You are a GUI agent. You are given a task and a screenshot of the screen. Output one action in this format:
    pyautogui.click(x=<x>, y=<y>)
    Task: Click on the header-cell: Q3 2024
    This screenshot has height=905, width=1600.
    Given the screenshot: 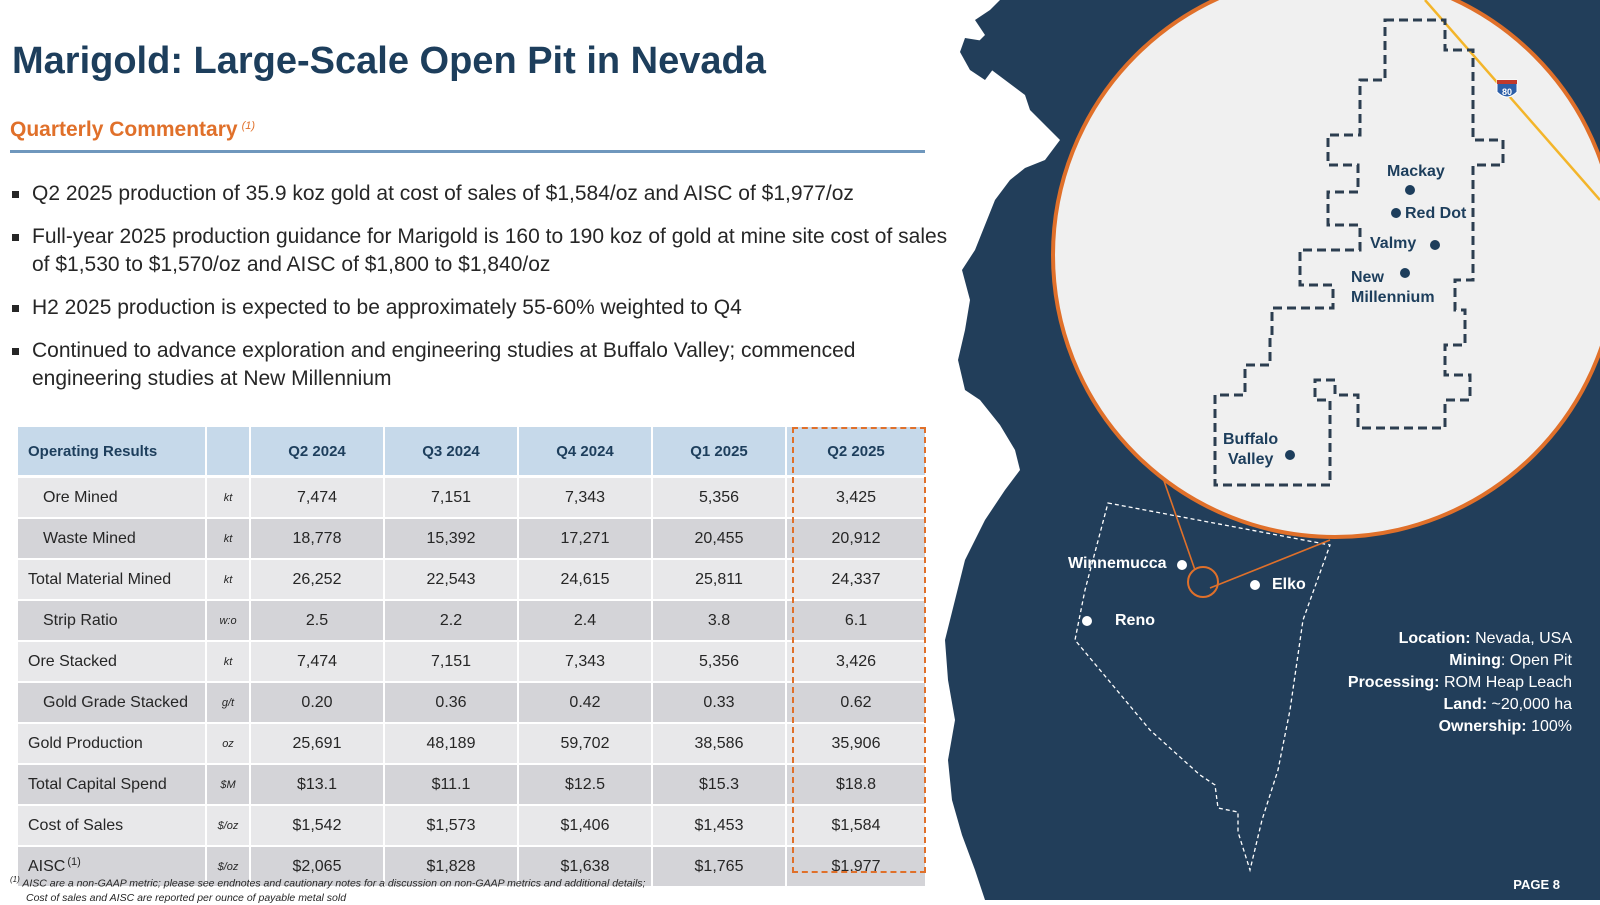 What is the action you would take?
    pyautogui.click(x=451, y=452)
    